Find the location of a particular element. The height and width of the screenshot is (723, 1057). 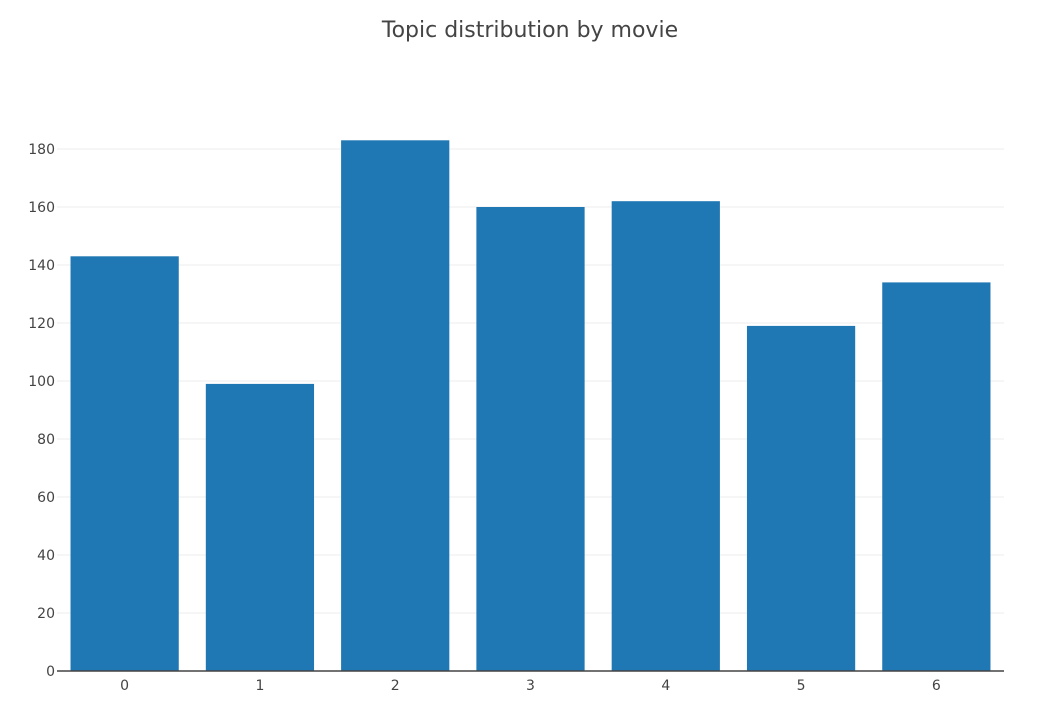

y-tick-label: 100 is located at coordinates (41, 382).